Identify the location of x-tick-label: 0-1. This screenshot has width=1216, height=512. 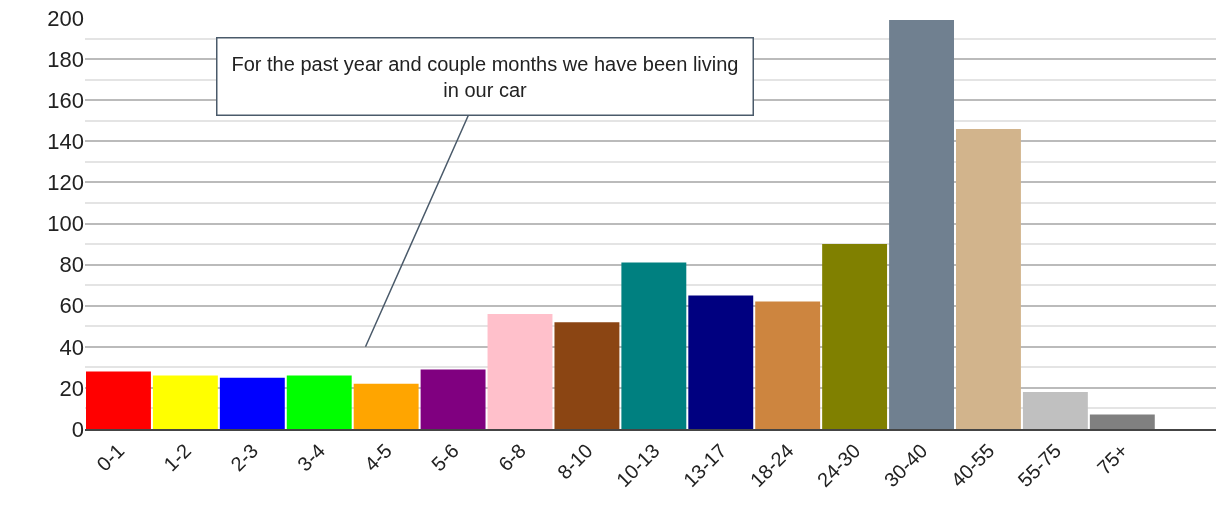
(110, 457).